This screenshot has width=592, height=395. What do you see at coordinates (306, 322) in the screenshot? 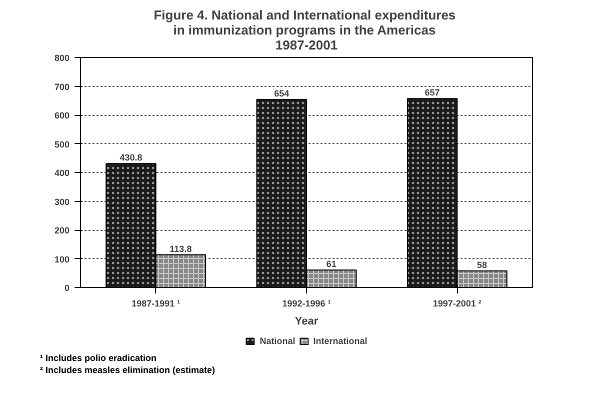
I see `x-axis-title: Year` at bounding box center [306, 322].